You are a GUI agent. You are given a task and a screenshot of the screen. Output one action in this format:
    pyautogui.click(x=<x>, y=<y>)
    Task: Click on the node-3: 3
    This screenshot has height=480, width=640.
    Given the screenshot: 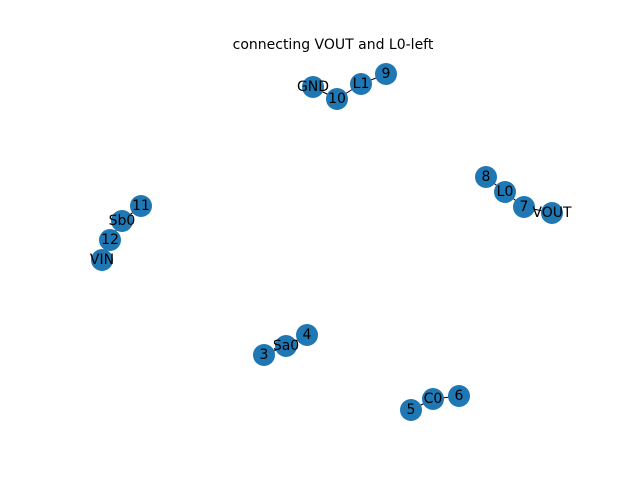 What is the action you would take?
    pyautogui.click(x=264, y=355)
    